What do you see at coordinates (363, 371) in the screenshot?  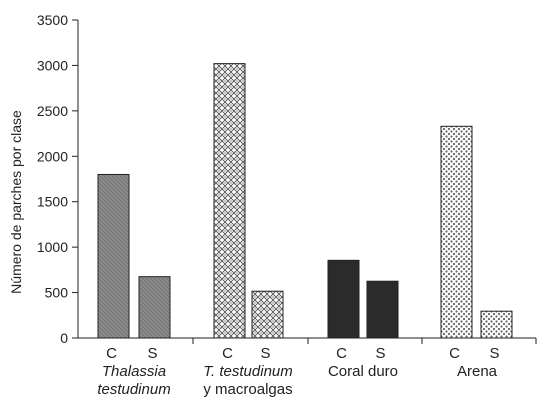 I see `category-label: Coral duro` at bounding box center [363, 371].